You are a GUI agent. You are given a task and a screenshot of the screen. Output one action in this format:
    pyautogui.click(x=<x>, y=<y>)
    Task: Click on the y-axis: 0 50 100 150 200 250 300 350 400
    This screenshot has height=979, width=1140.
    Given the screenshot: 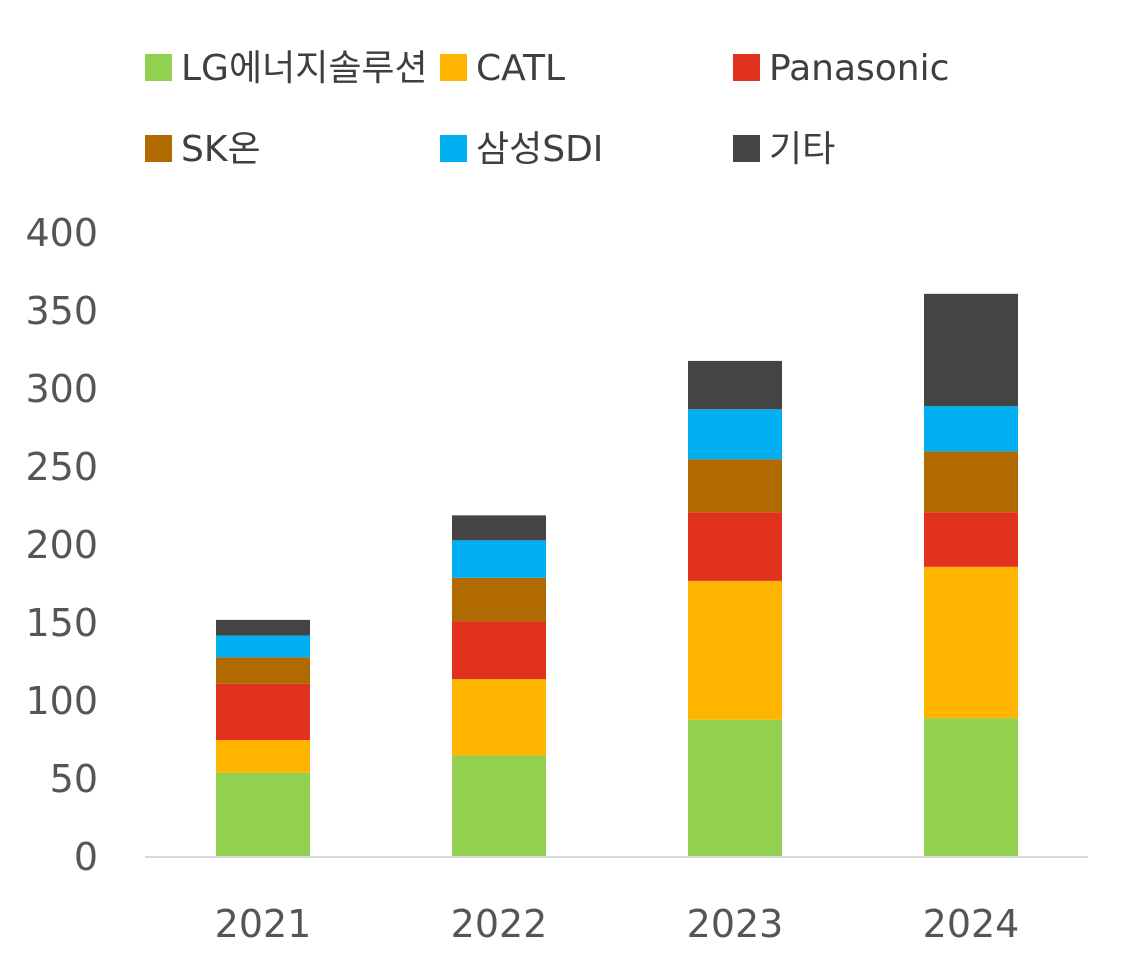 What is the action you would take?
    pyautogui.click(x=61, y=545)
    